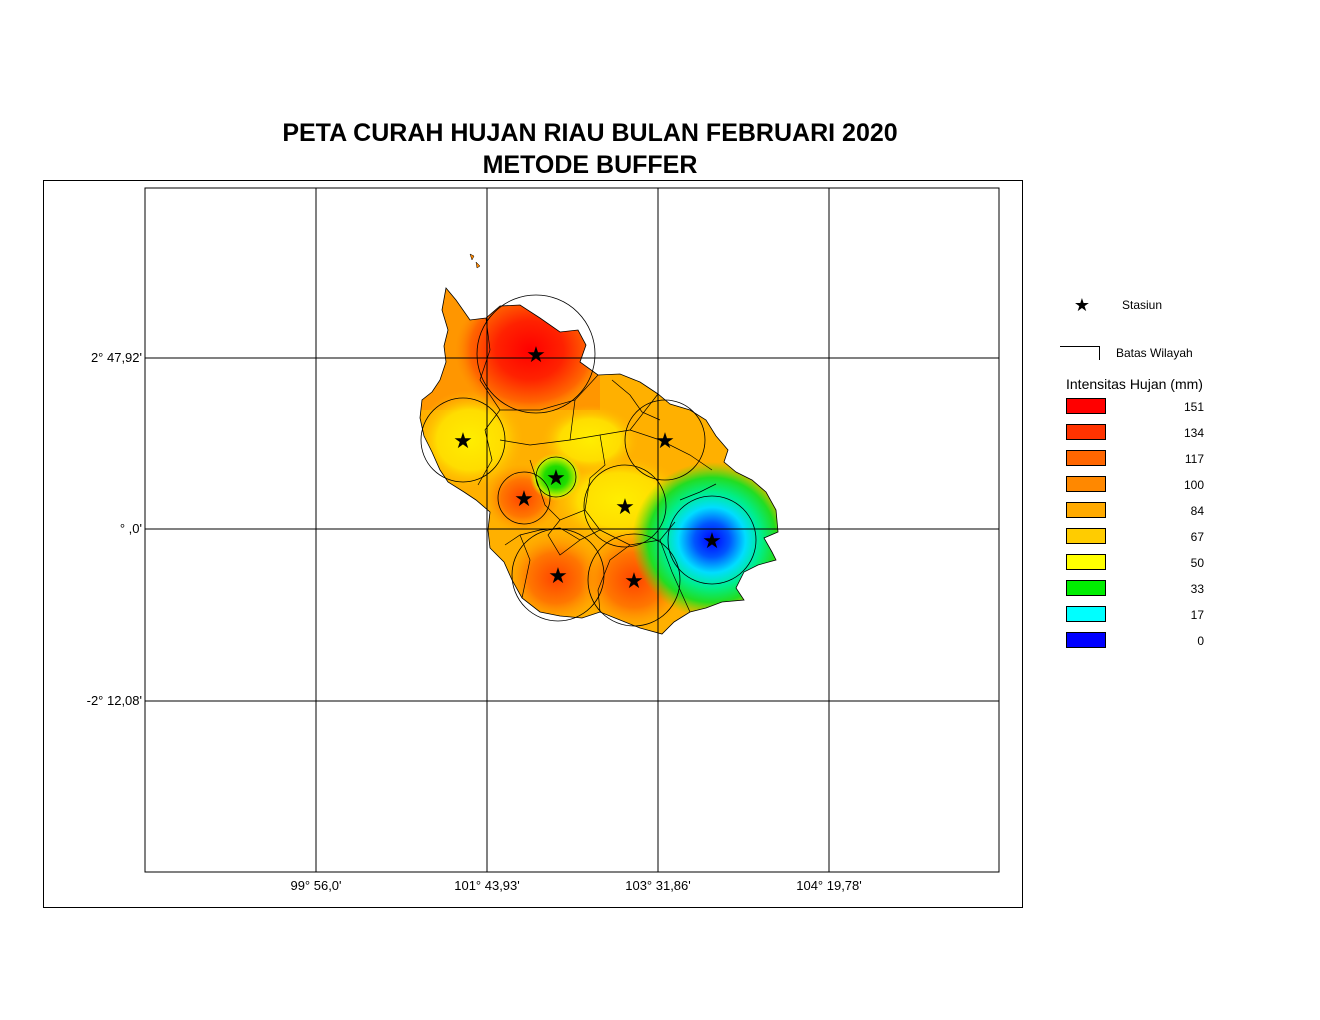 This screenshot has width=1320, height=1020. What do you see at coordinates (1197, 563) in the screenshot?
I see `legend-value-50: 50` at bounding box center [1197, 563].